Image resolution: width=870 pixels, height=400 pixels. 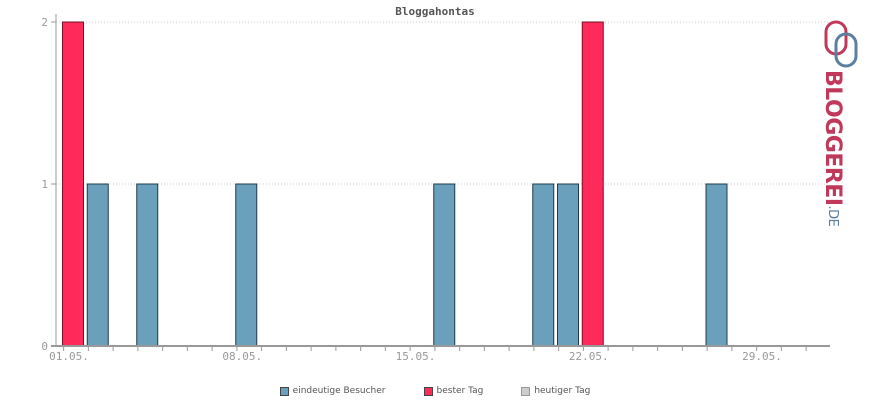 What do you see at coordinates (460, 391) in the screenshot?
I see `legend-label-best-day: bester Tag` at bounding box center [460, 391].